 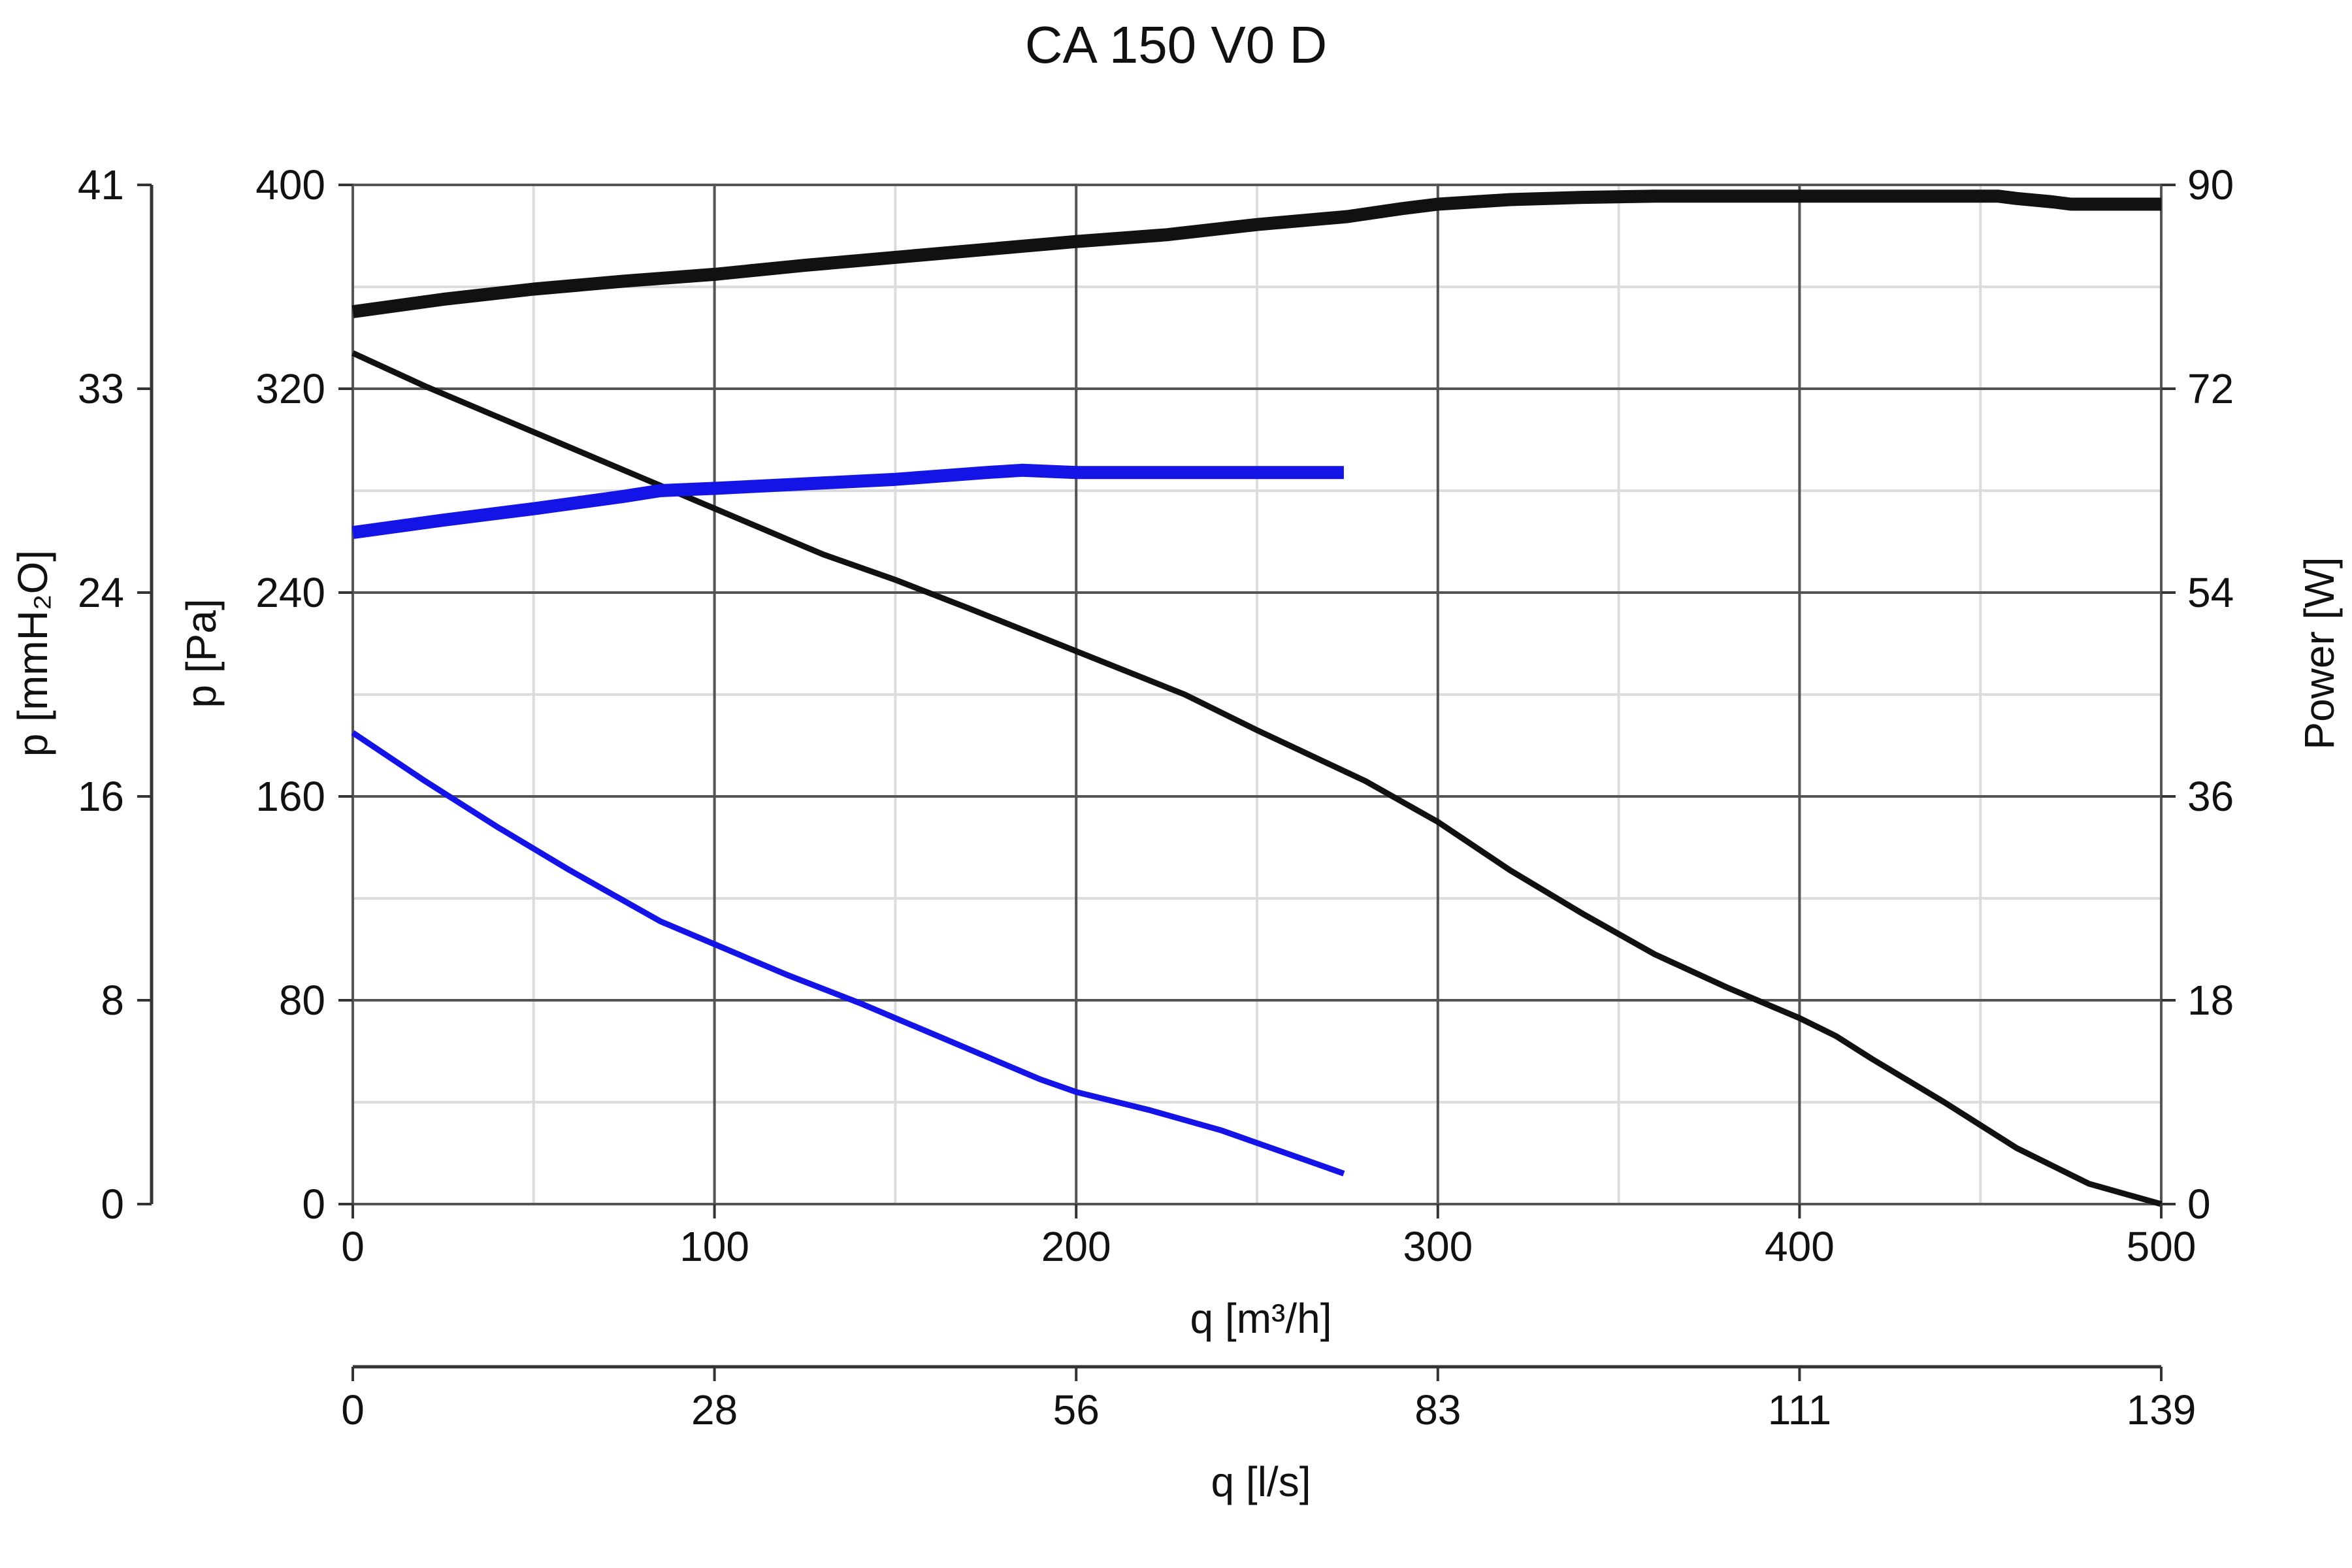 What do you see at coordinates (32, 653) in the screenshot?
I see `y-axis-label-mmh2o: p [mmH₂O]` at bounding box center [32, 653].